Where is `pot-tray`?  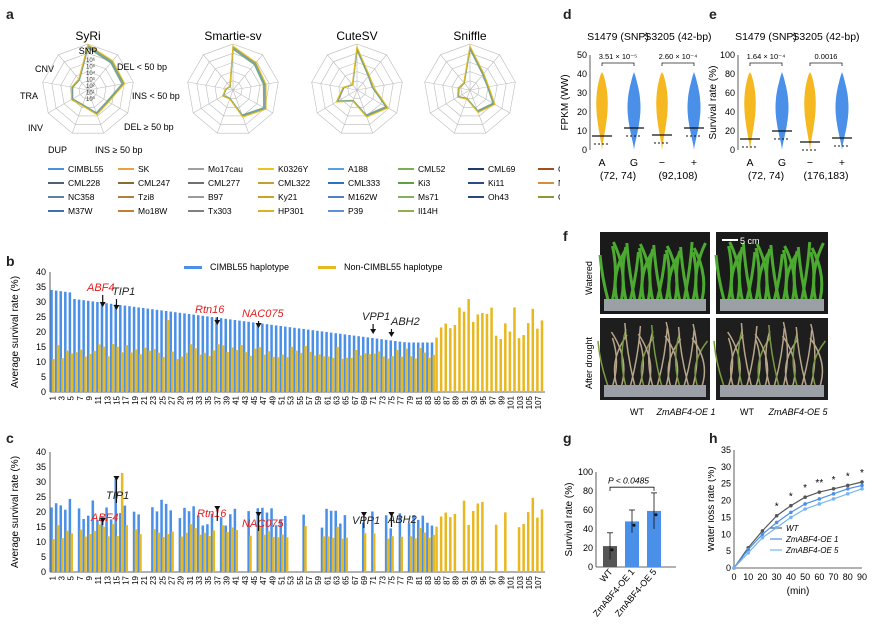 pot-tray is located at coordinates (655, 305).